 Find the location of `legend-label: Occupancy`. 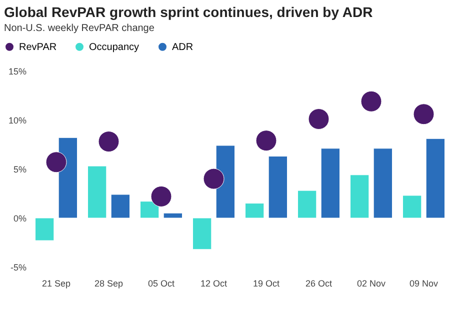

legend-label: Occupancy is located at coordinates (114, 47).